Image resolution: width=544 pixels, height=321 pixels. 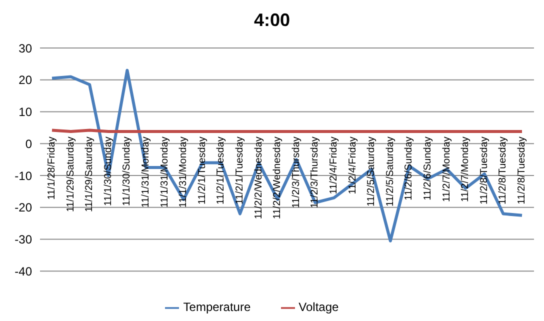 What do you see at coordinates (23, 207) in the screenshot?
I see `y-tick-label: -20` at bounding box center [23, 207].